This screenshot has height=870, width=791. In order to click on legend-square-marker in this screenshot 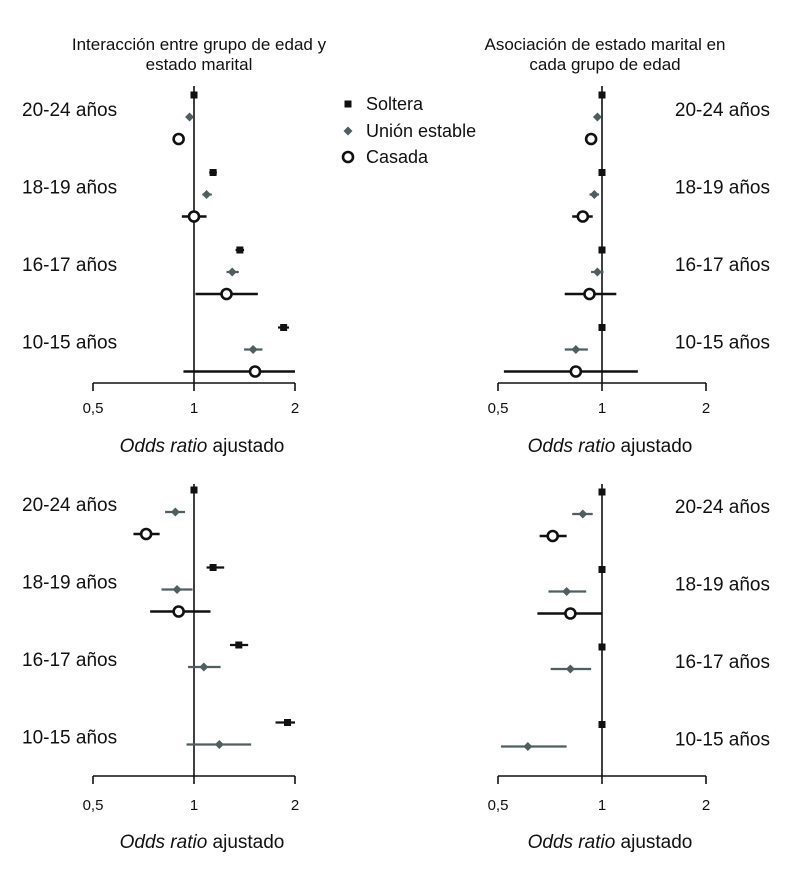, I will do `click(348, 104)`.